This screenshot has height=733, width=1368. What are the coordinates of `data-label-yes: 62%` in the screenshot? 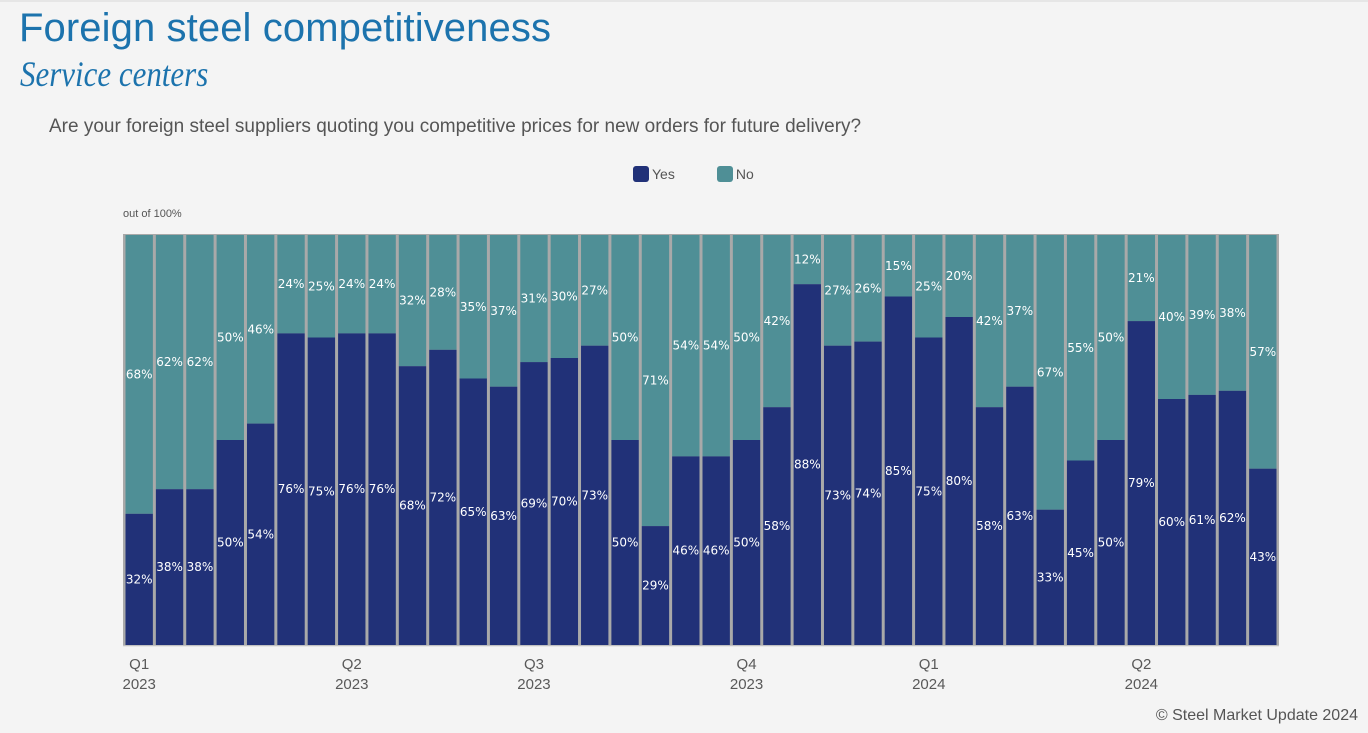 It's located at (1232, 518).